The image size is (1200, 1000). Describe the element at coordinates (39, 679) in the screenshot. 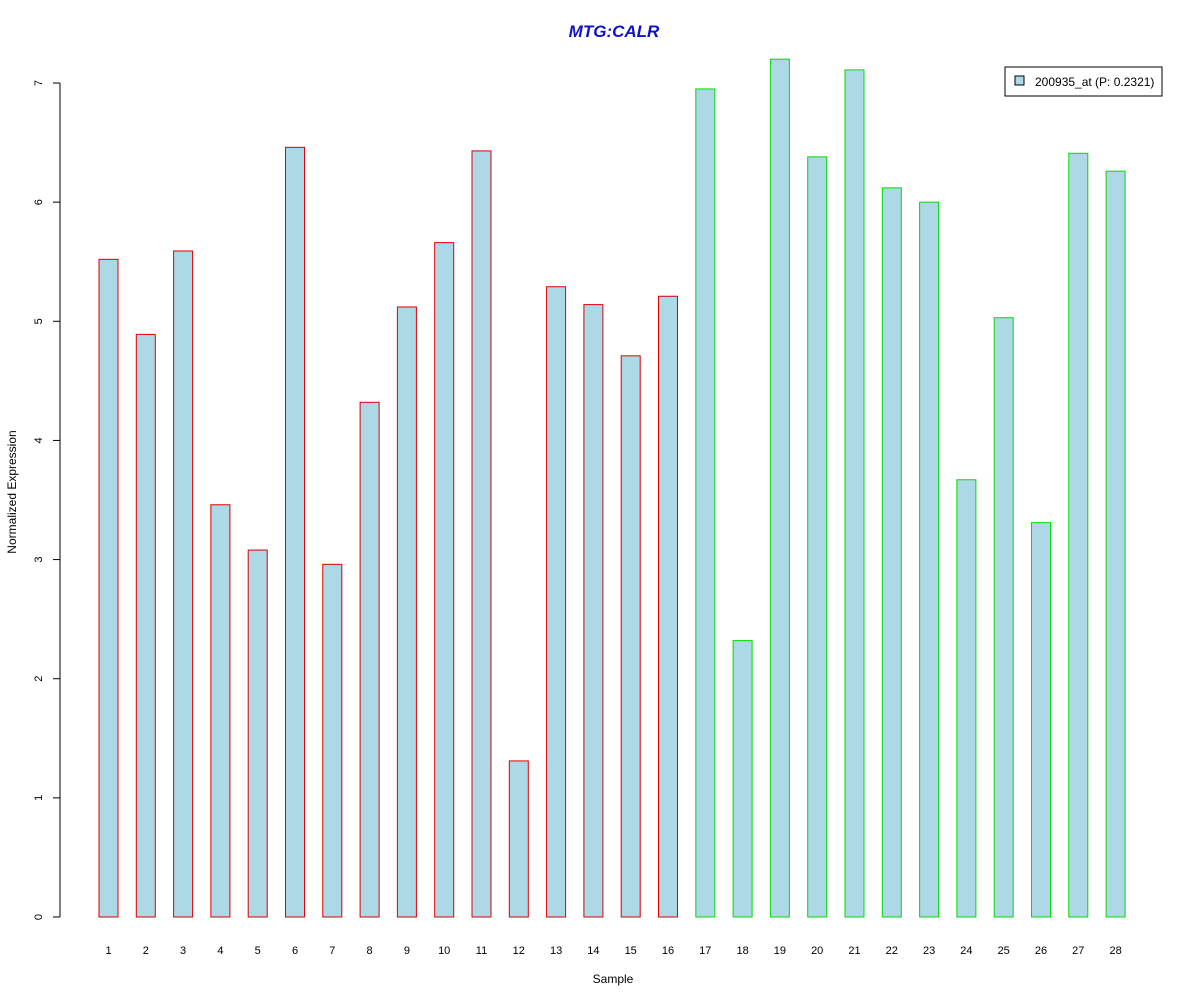

I see `y-tick-label: 2` at that location.